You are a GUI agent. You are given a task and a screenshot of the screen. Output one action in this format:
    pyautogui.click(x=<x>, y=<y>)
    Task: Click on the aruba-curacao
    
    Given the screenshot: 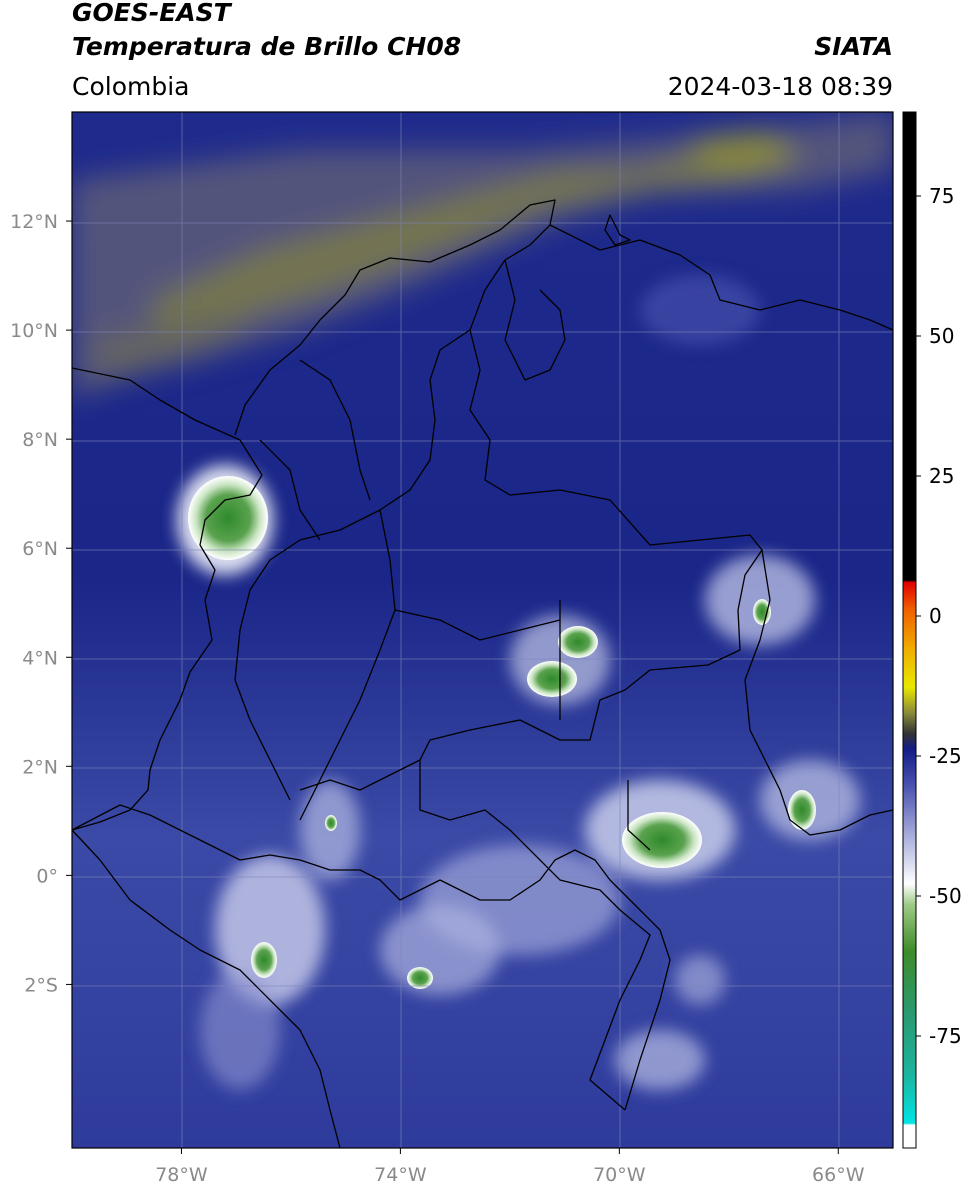 What is the action you would take?
    pyautogui.click(x=617, y=230)
    